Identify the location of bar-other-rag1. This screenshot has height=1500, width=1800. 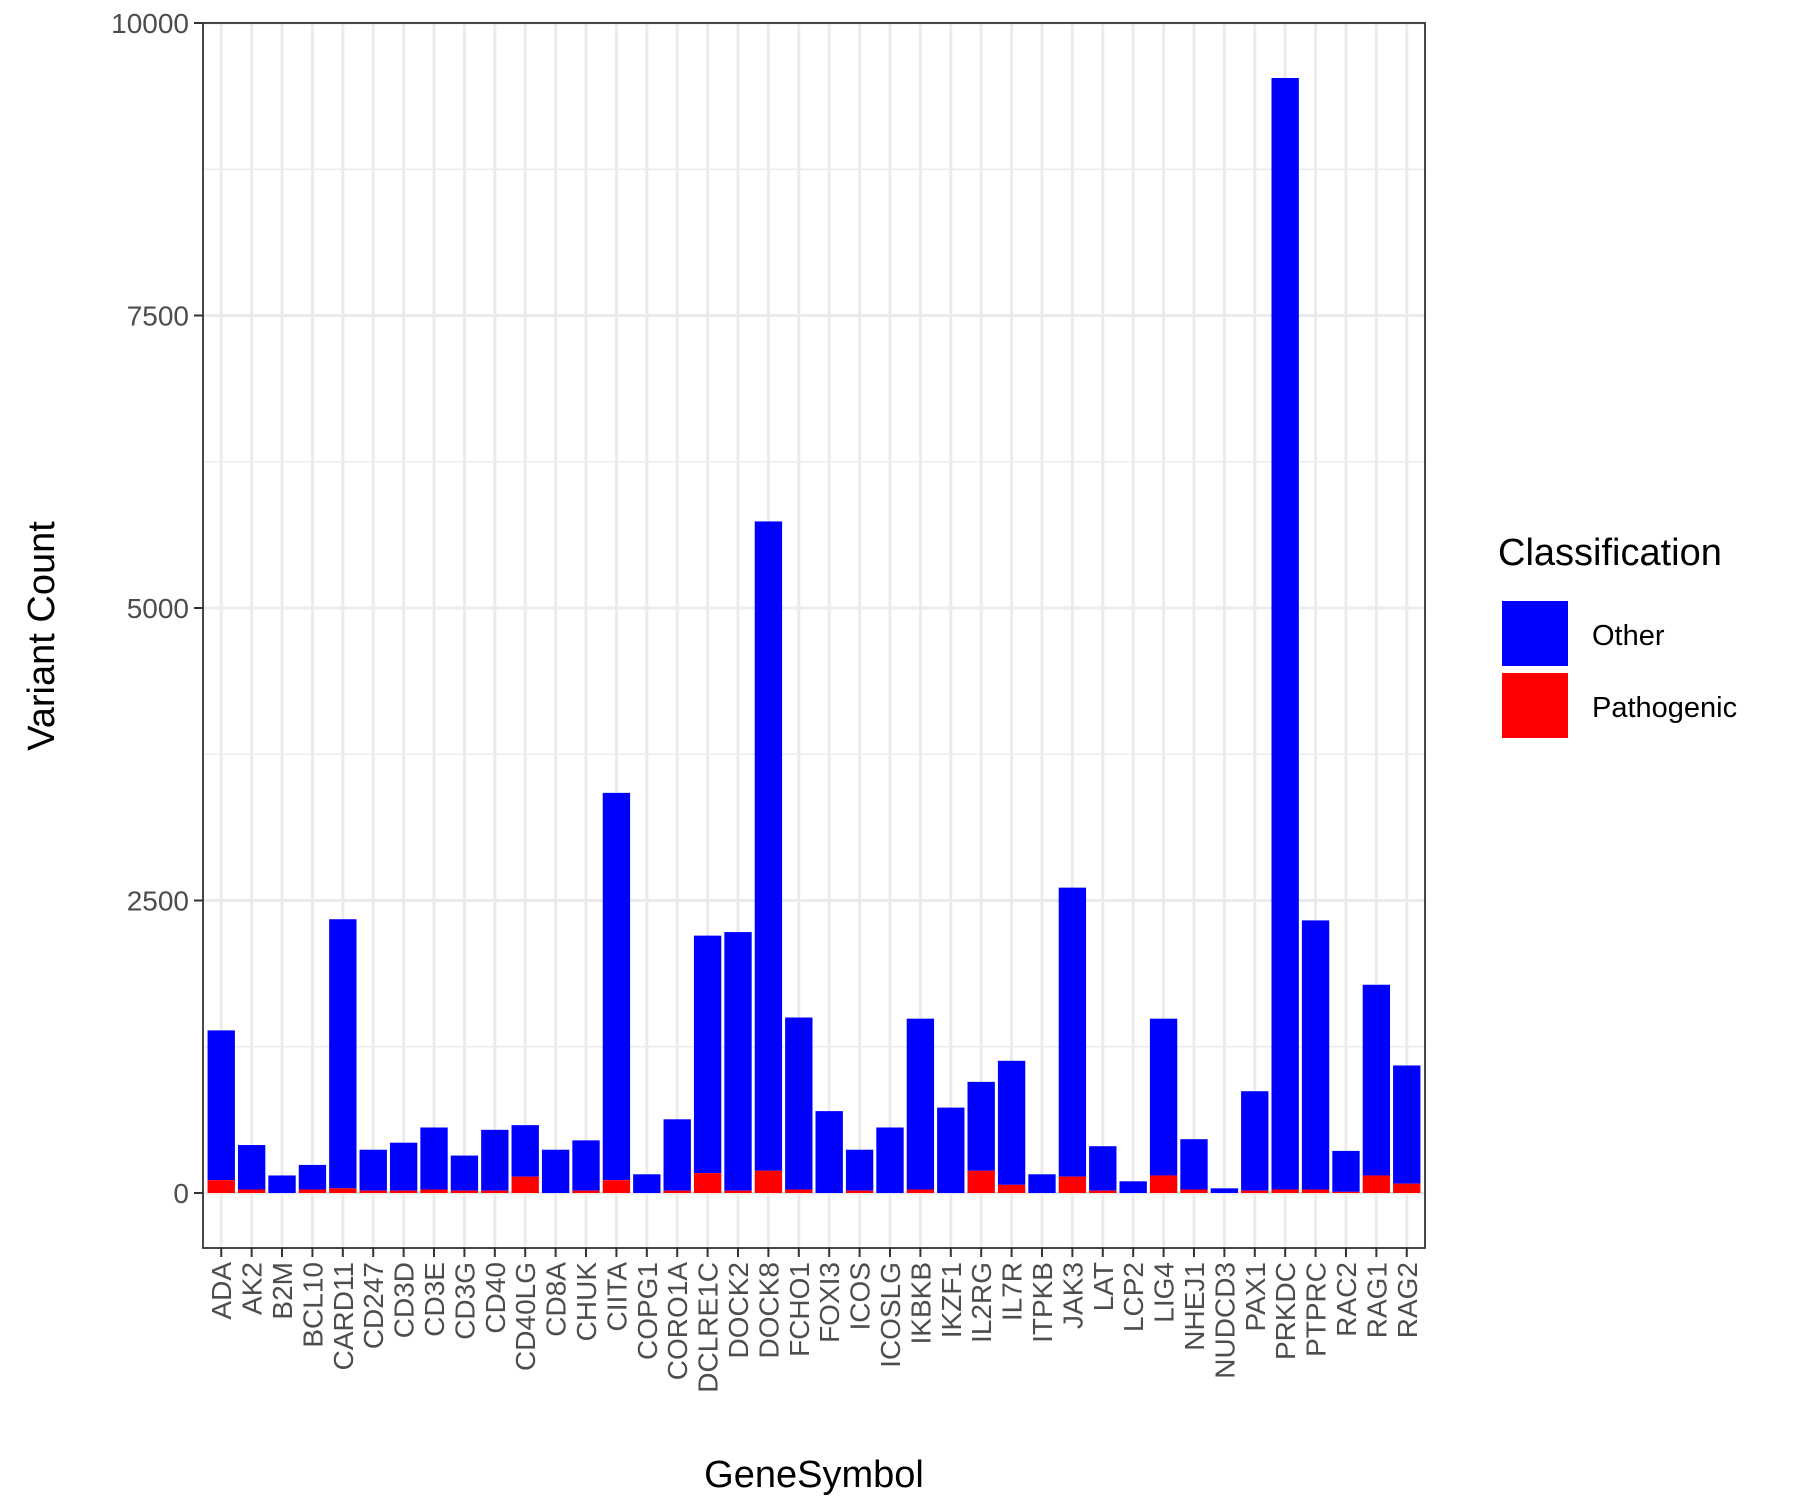
(1376, 1080).